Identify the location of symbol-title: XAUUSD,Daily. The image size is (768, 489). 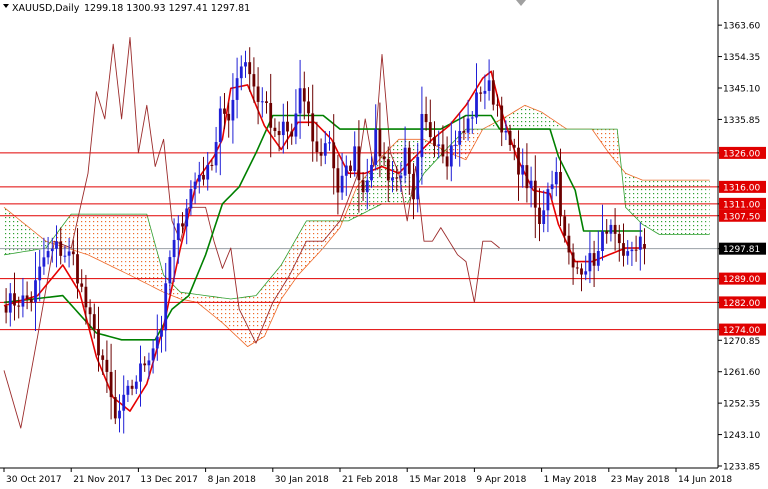
(46, 8).